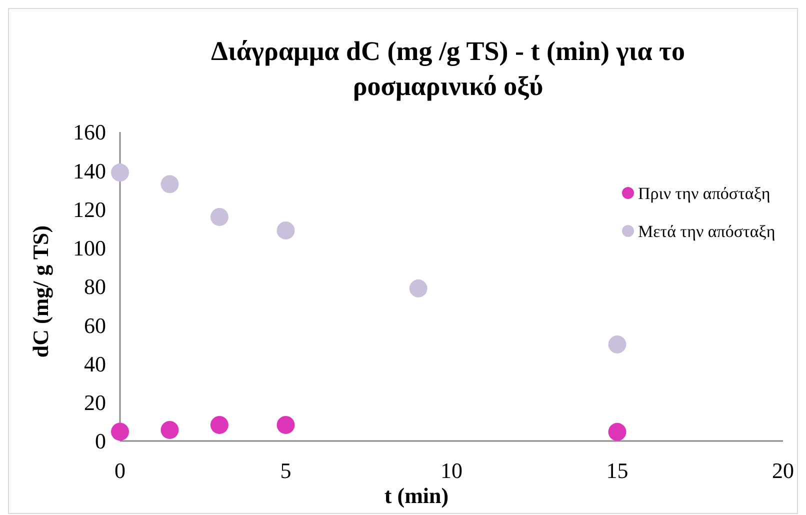 This screenshot has width=806, height=515. I want to click on x-tick-label: 10, so click(451, 470).